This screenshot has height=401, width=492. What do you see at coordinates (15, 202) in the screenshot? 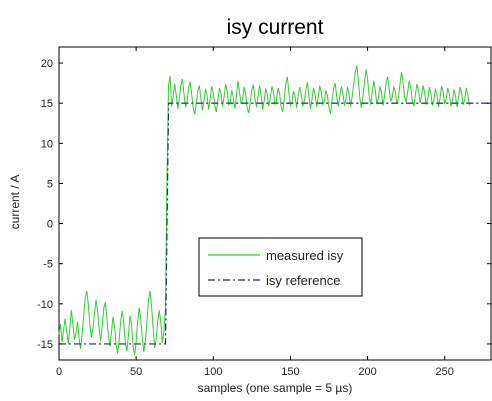
I see `y-axis-label: current / A` at bounding box center [15, 202].